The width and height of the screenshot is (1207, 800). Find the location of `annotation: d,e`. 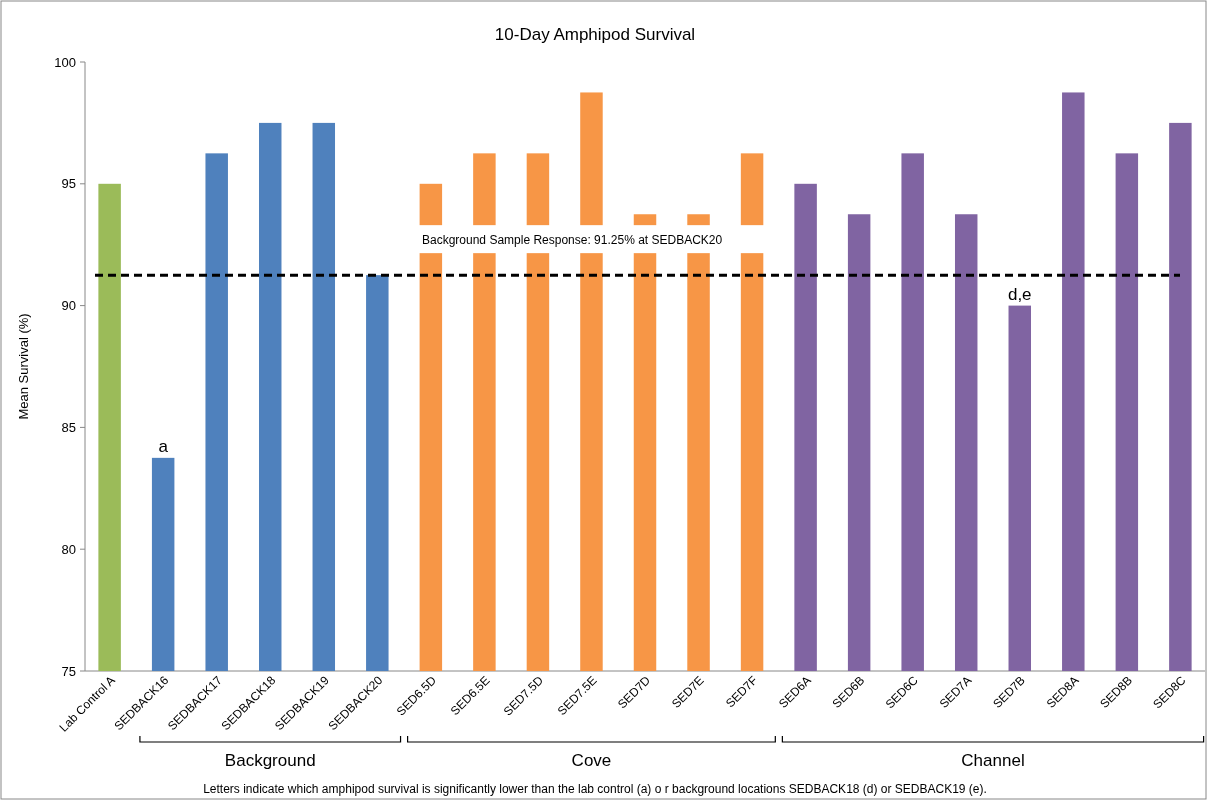

annotation: d,e is located at coordinates (1019, 294).